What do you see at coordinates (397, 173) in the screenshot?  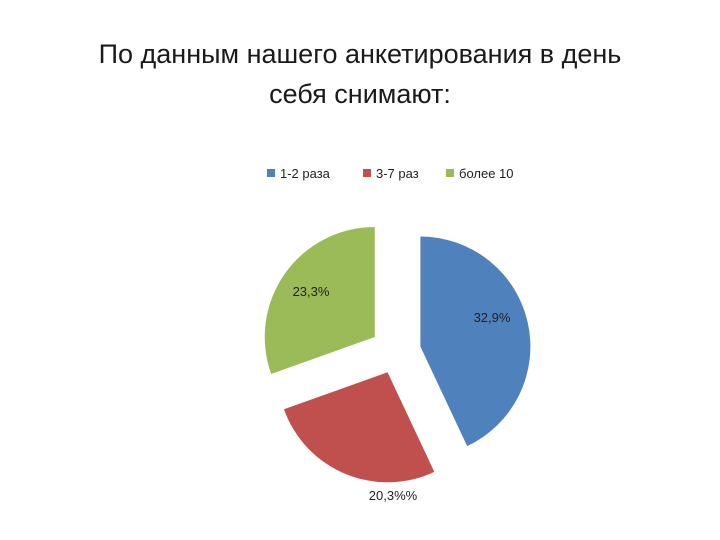 I see `legend-label-2: 3-7 раз` at bounding box center [397, 173].